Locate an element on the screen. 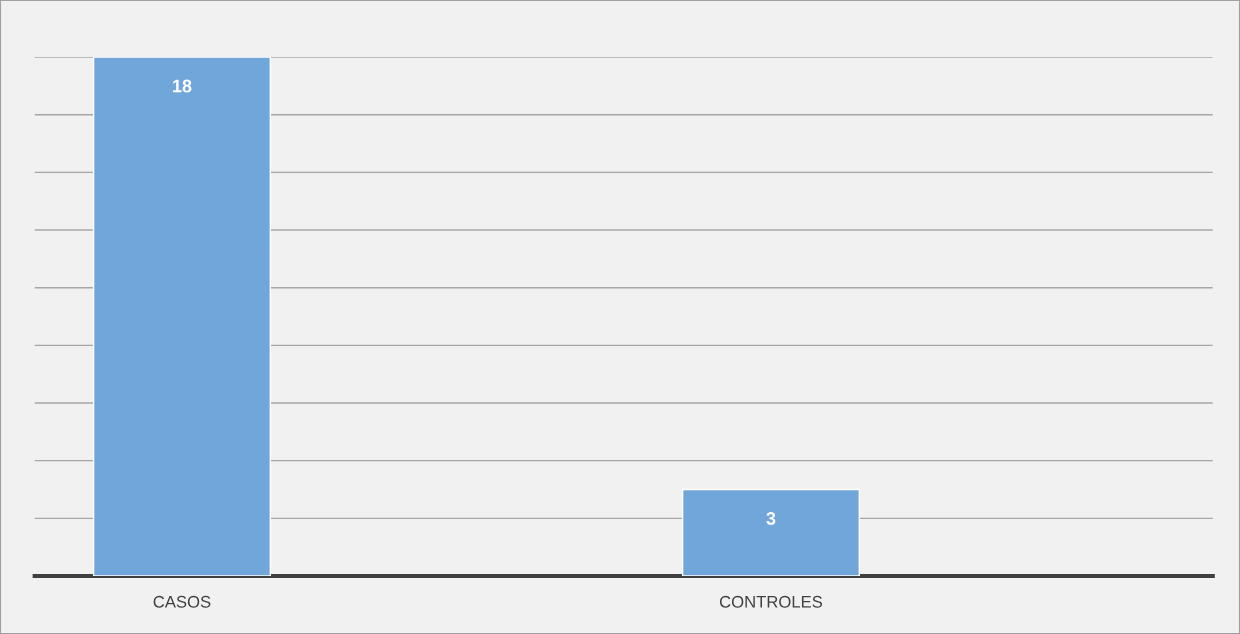  x-tick-label: CONTROLES is located at coordinates (771, 601).